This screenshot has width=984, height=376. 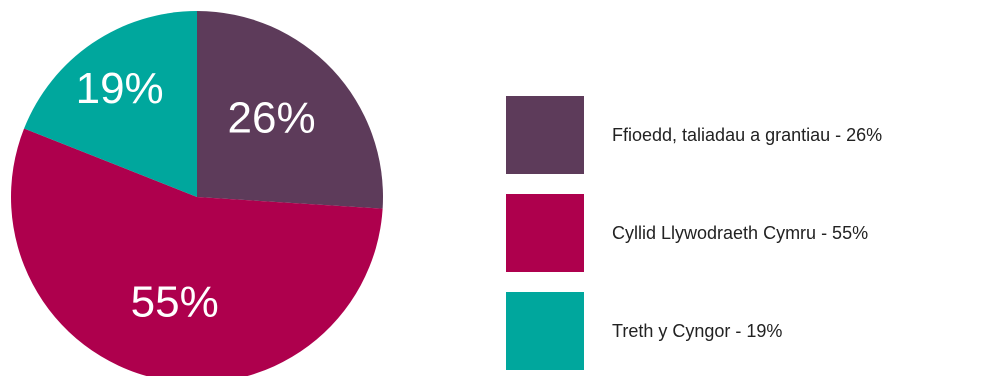 I want to click on legend-item-council-tax: Treth y Cyngor - 19%, so click(x=741, y=331).